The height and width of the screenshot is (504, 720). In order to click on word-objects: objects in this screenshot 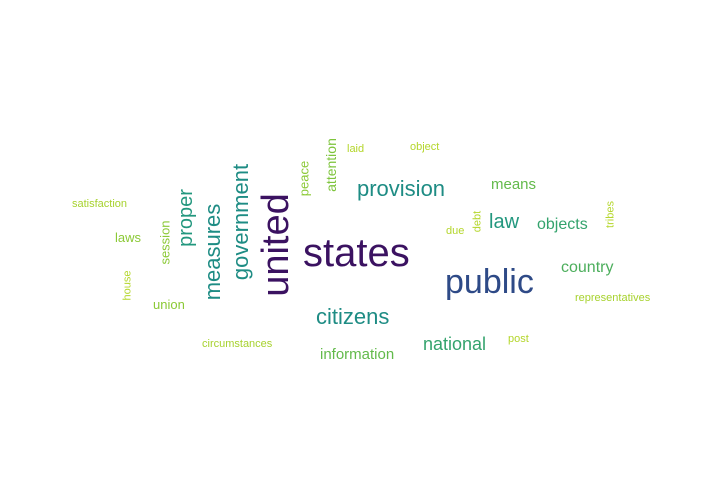, I will do `click(562, 224)`.